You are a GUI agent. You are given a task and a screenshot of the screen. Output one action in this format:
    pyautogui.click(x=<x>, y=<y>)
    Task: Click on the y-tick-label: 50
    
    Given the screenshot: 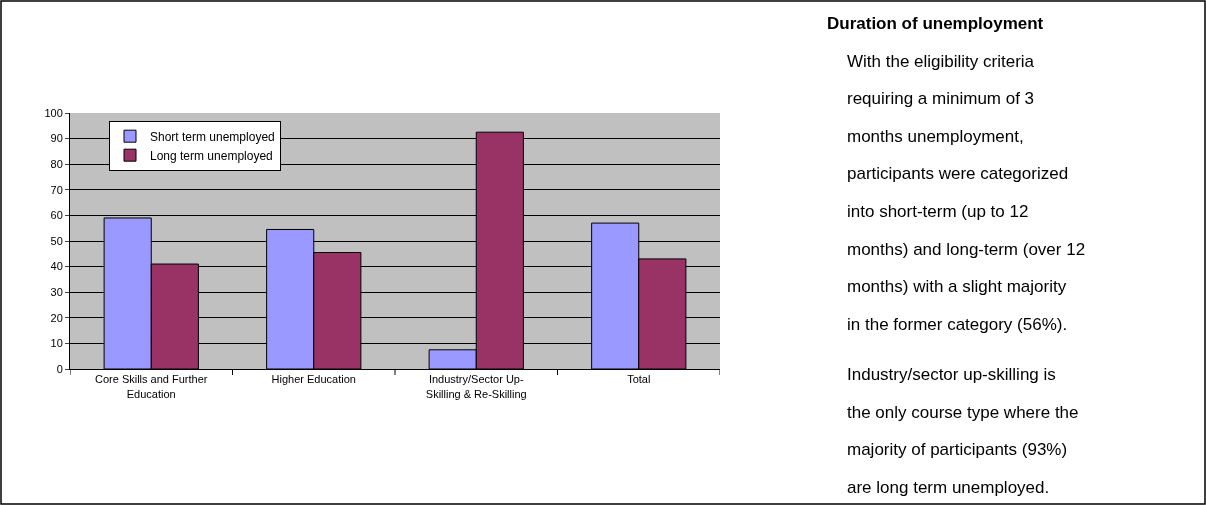 What is the action you would take?
    pyautogui.click(x=56, y=240)
    